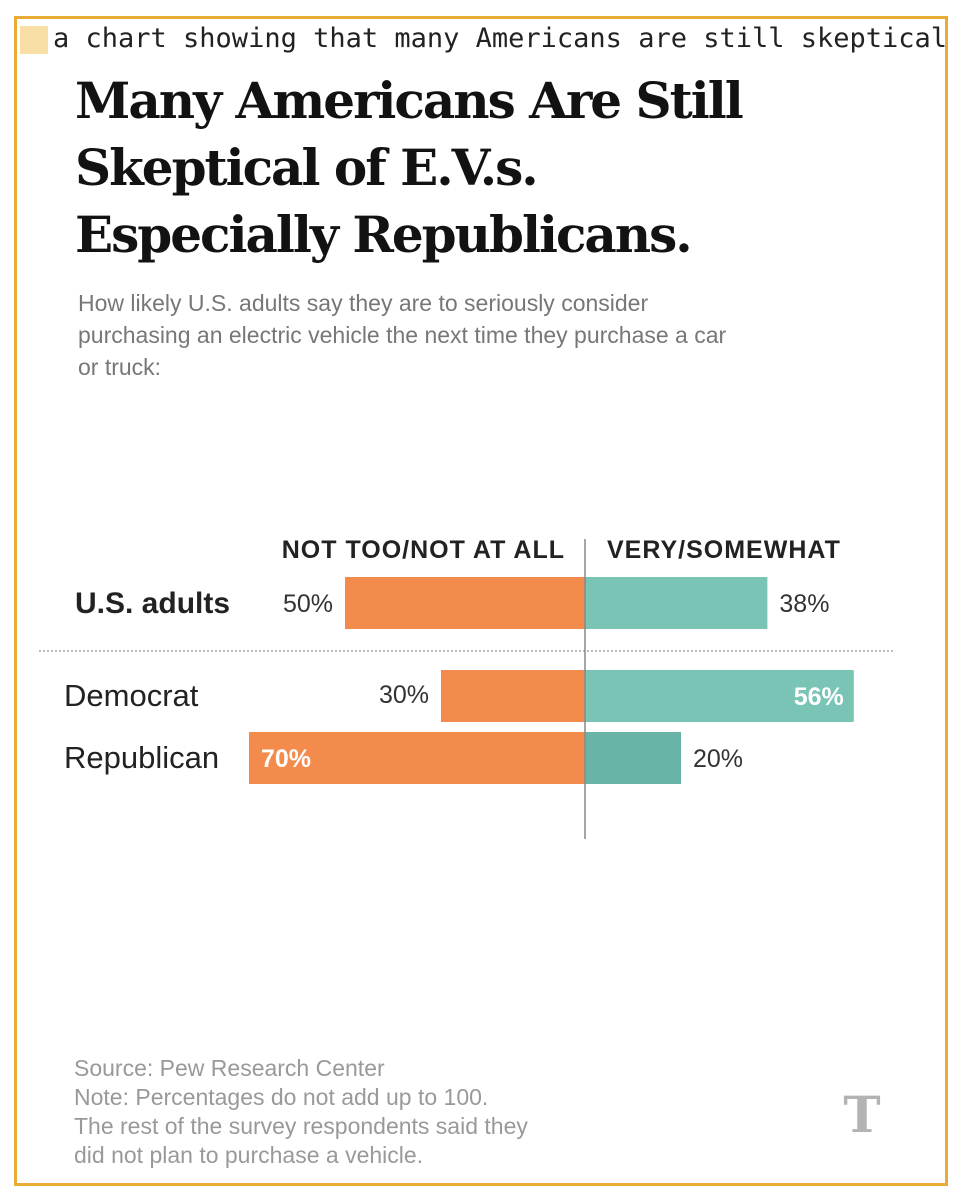  Describe the element at coordinates (307, 167) in the screenshot. I see `title-line: Skeptical of E.V.s.` at that location.